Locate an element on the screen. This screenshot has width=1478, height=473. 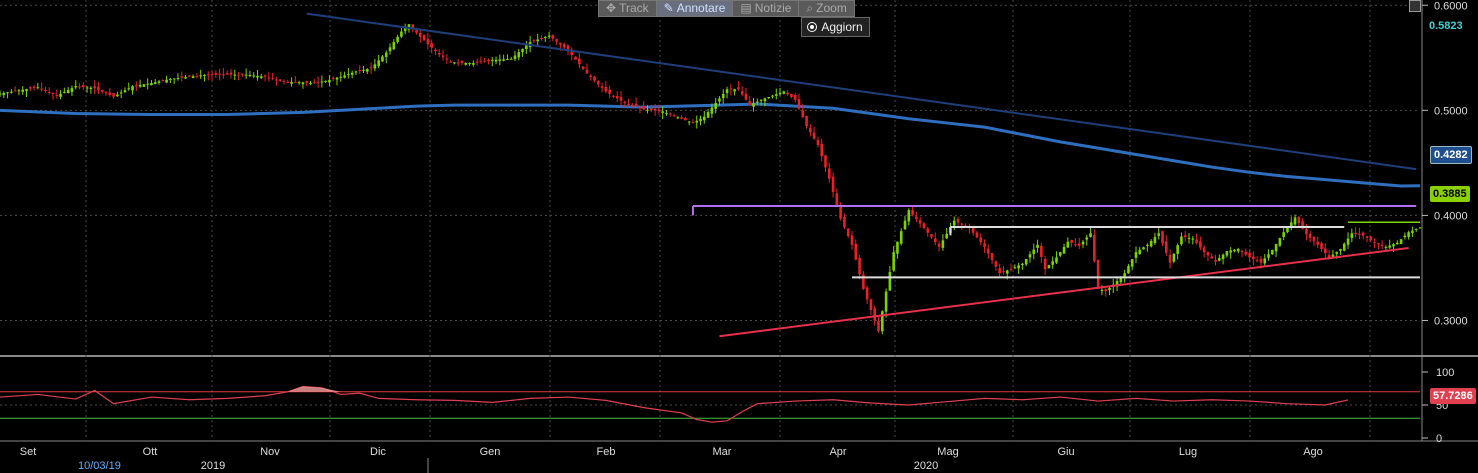
support-trend-line is located at coordinates (1064, 292).